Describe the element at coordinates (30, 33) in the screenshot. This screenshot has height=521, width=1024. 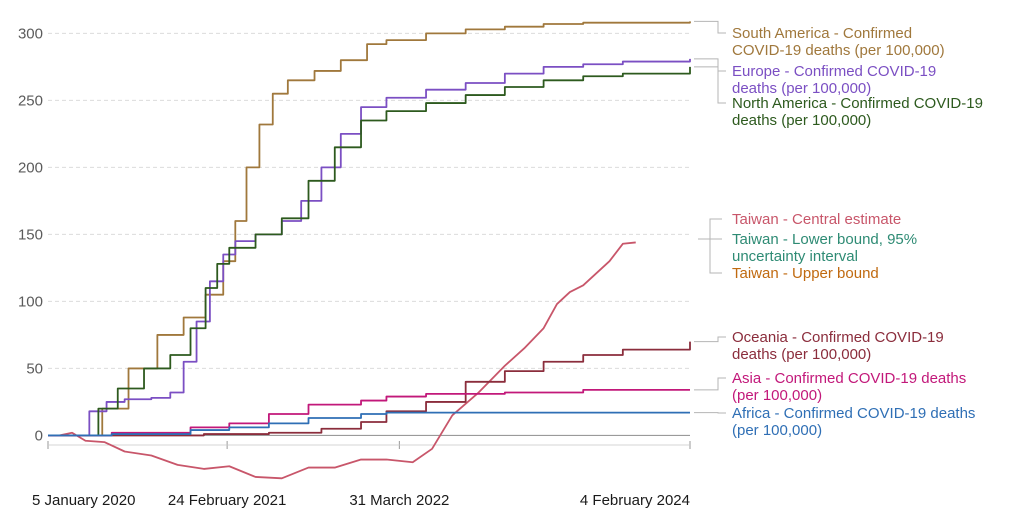
I see `y-tick-label: 300` at that location.